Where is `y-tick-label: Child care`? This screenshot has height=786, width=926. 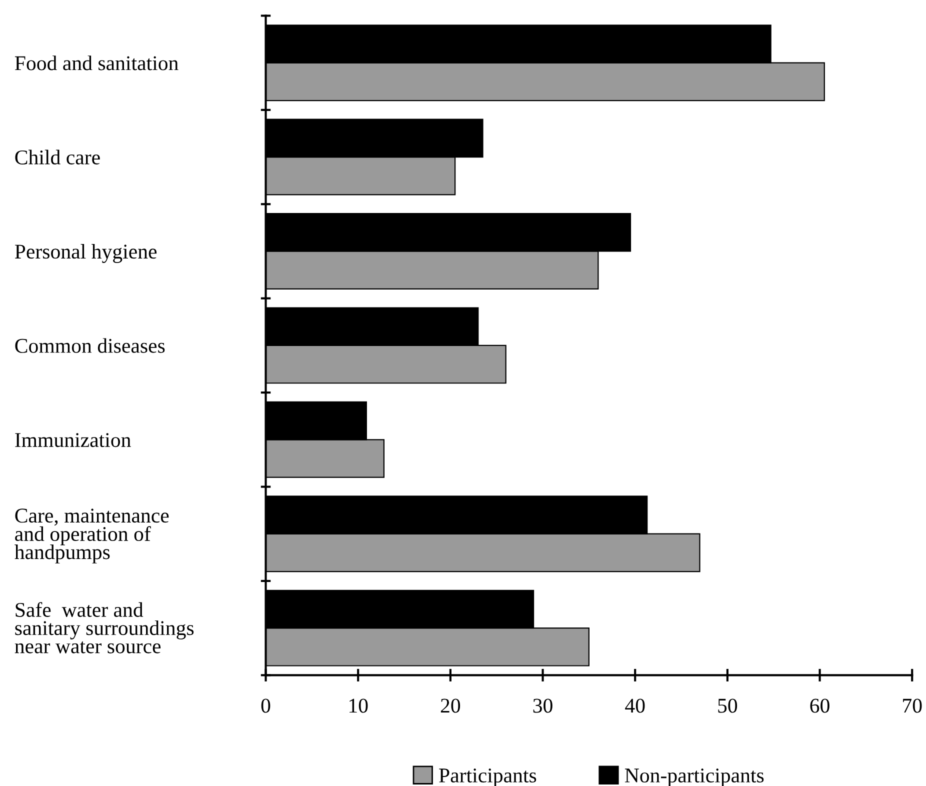 y-tick-label: Child care is located at coordinates (57, 157).